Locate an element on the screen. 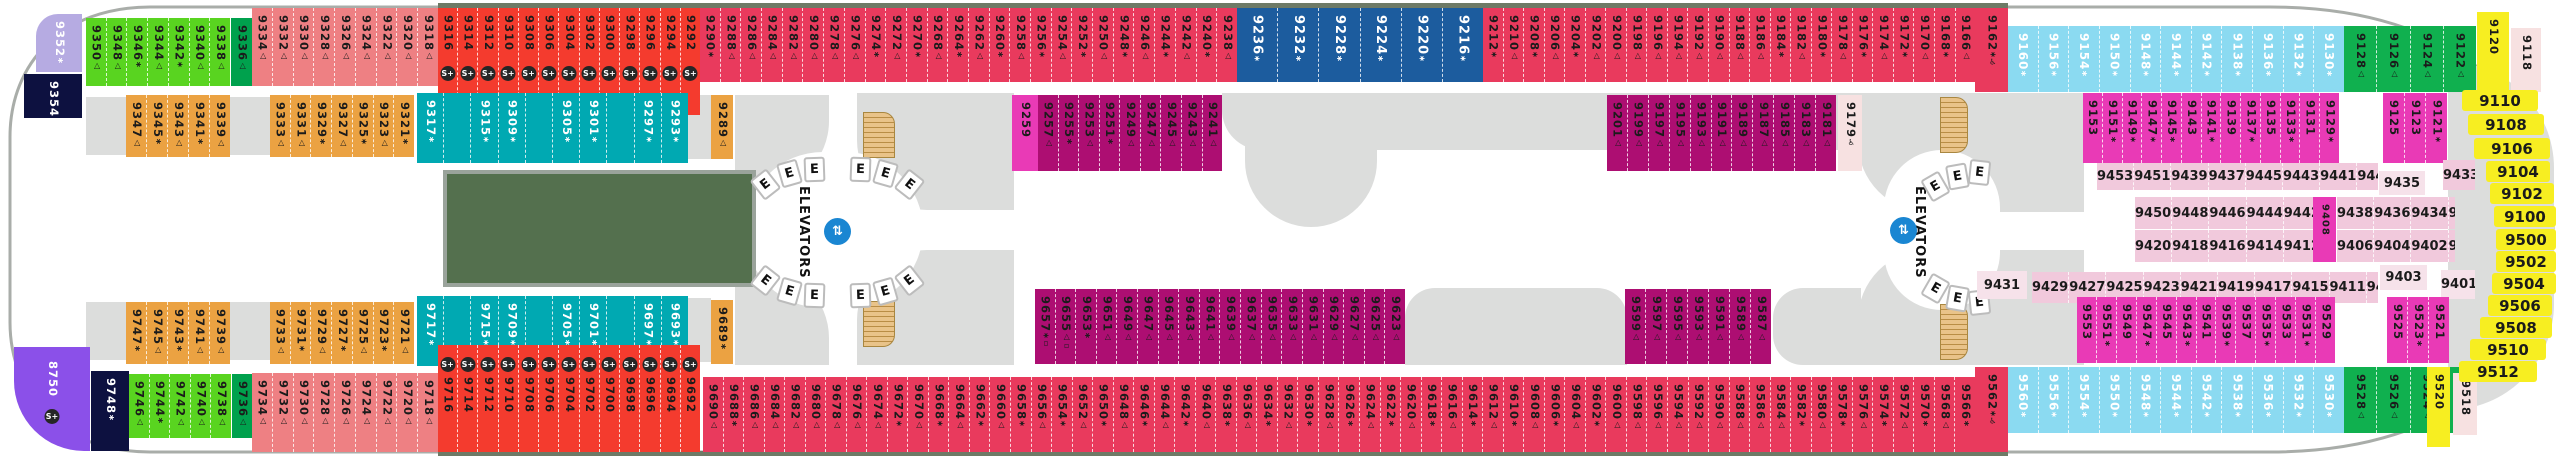  cabin-9184: 9184∗ is located at coordinates (1781, 45).